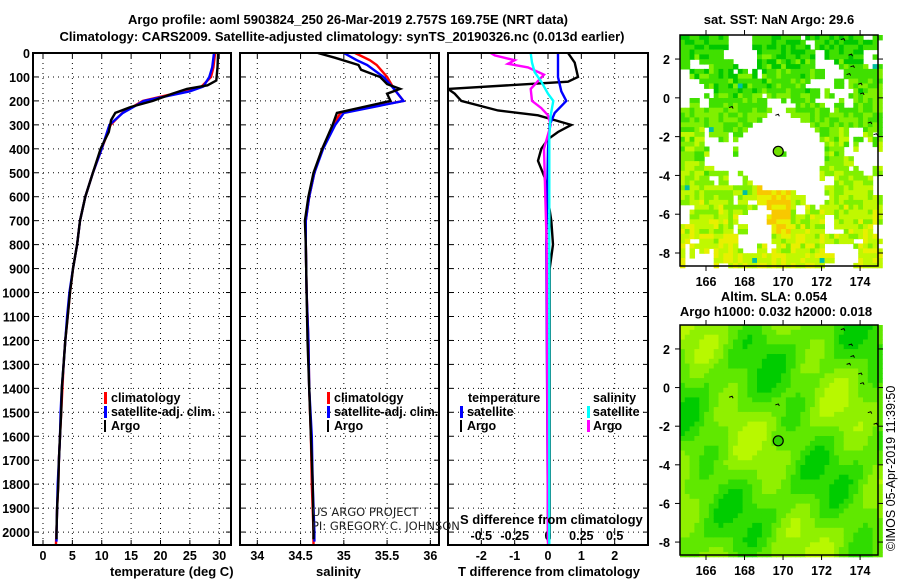 Image resolution: width=900 pixels, height=580 pixels. What do you see at coordinates (328, 426) in the screenshot?
I see `legend-swatch-argo` at bounding box center [328, 426].